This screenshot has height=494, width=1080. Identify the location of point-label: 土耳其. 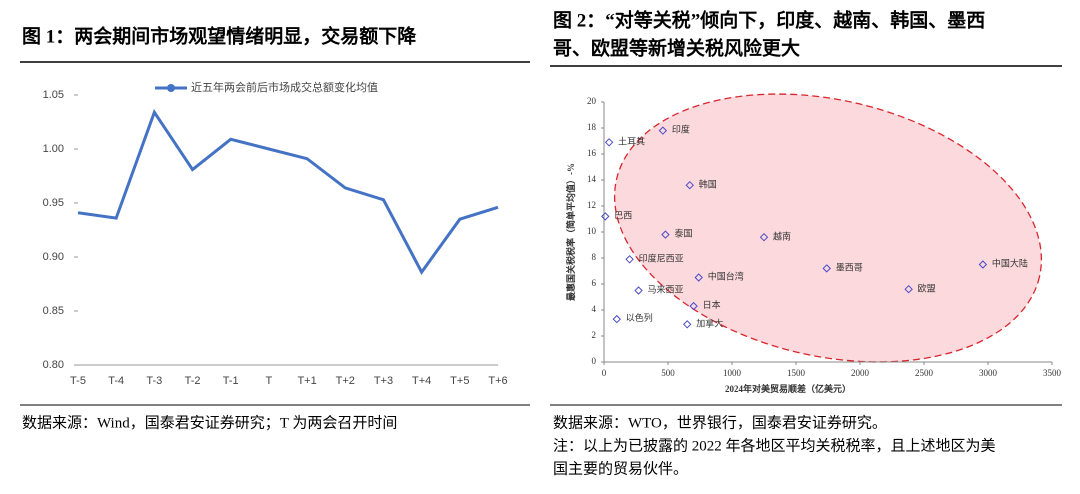
(631, 140).